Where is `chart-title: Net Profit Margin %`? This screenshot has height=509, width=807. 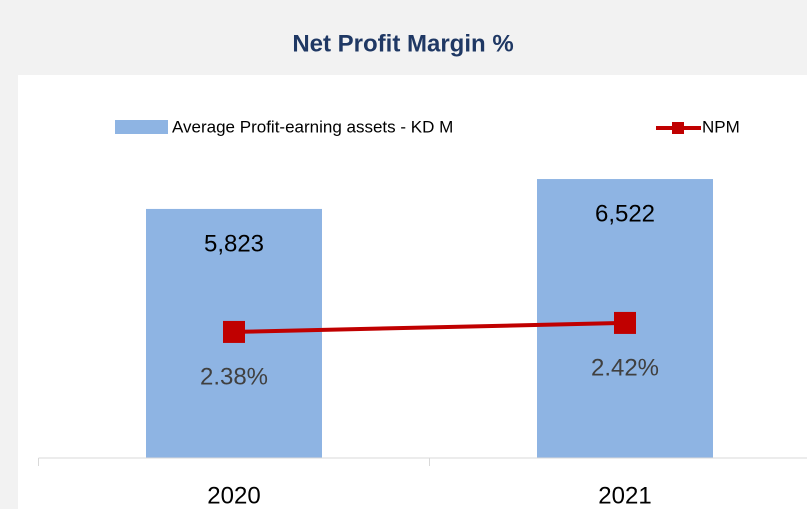
chart-title: Net Profit Margin % is located at coordinates (402, 43).